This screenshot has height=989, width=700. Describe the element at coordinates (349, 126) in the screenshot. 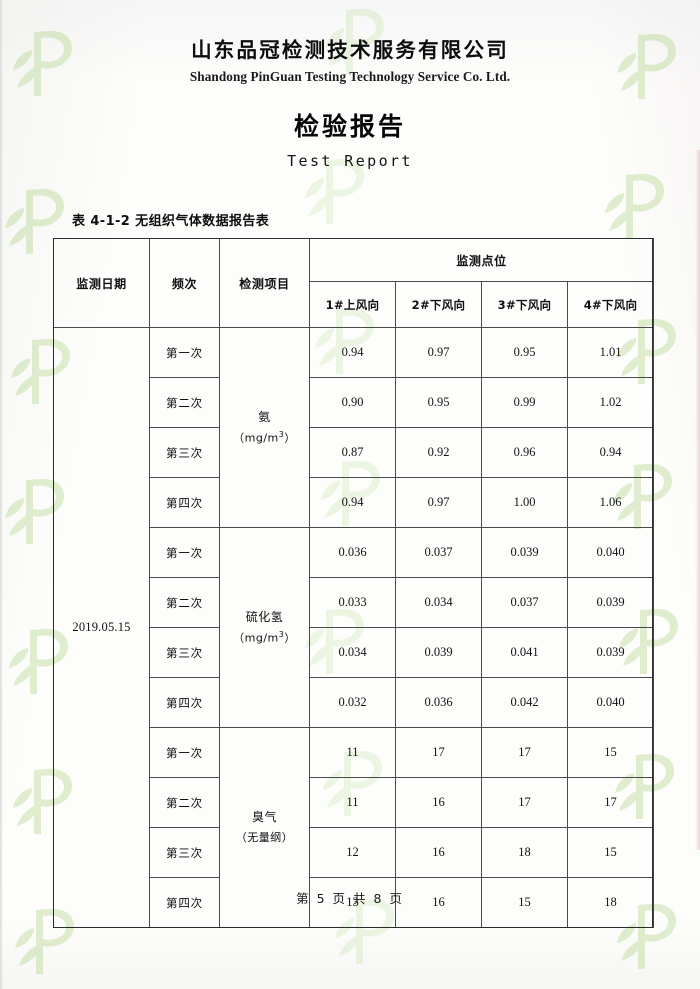

I see `report-title-cn: 检验报告` at that location.